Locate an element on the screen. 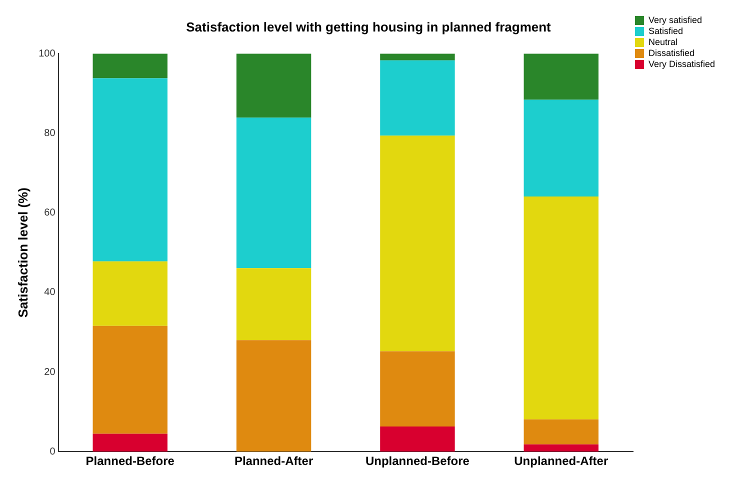 The height and width of the screenshot is (484, 737). y-tick-label: 40 is located at coordinates (50, 292).